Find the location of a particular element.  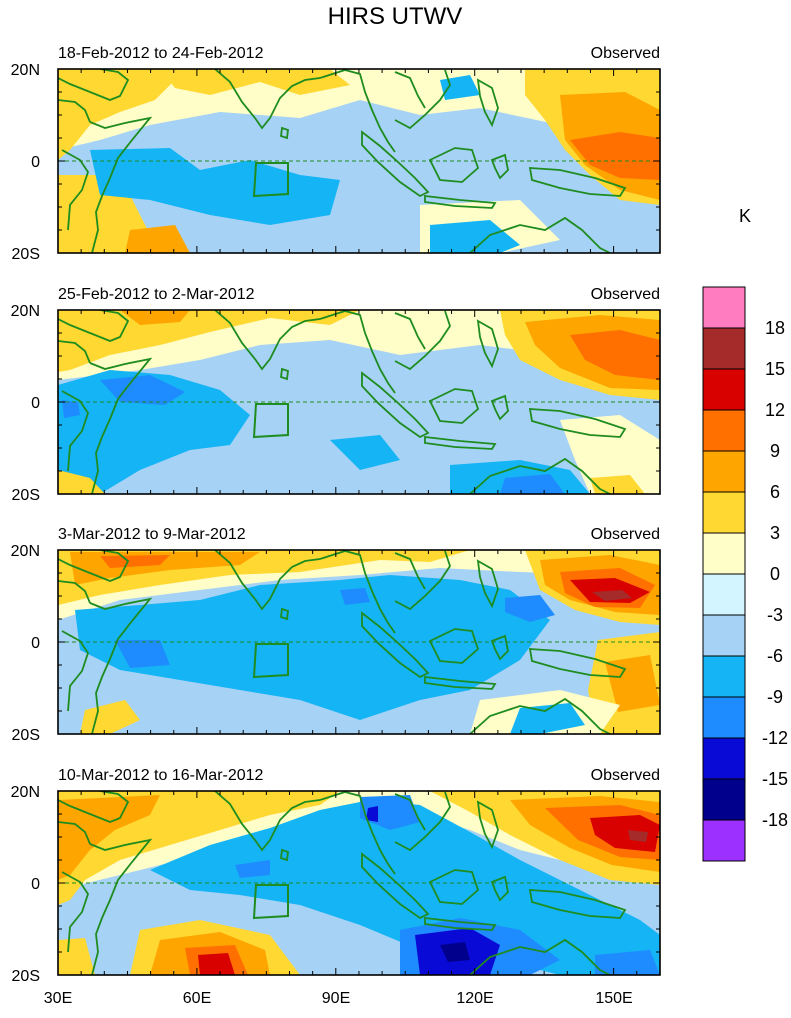

colorbar-level-label: 0 is located at coordinates (775, 574).